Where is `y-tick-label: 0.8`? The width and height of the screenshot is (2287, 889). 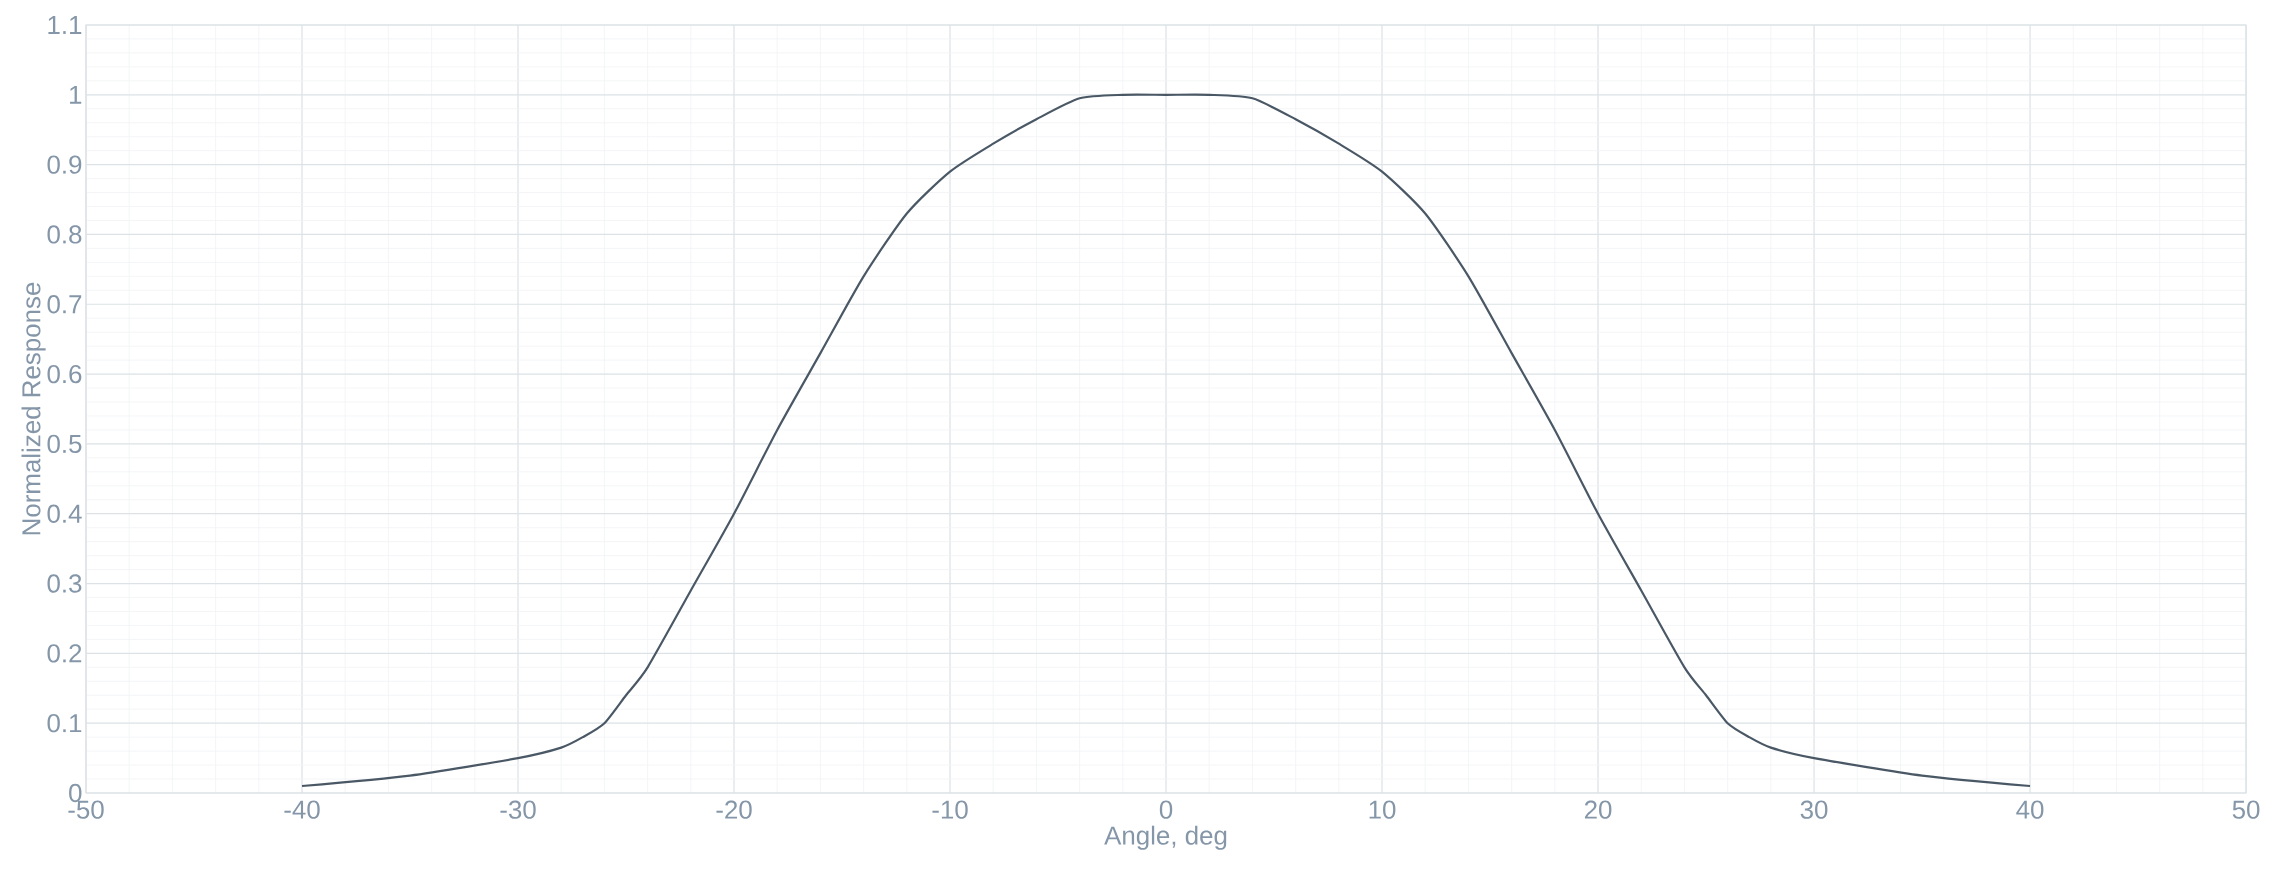
y-tick-label: 0.8 is located at coordinates (64, 234).